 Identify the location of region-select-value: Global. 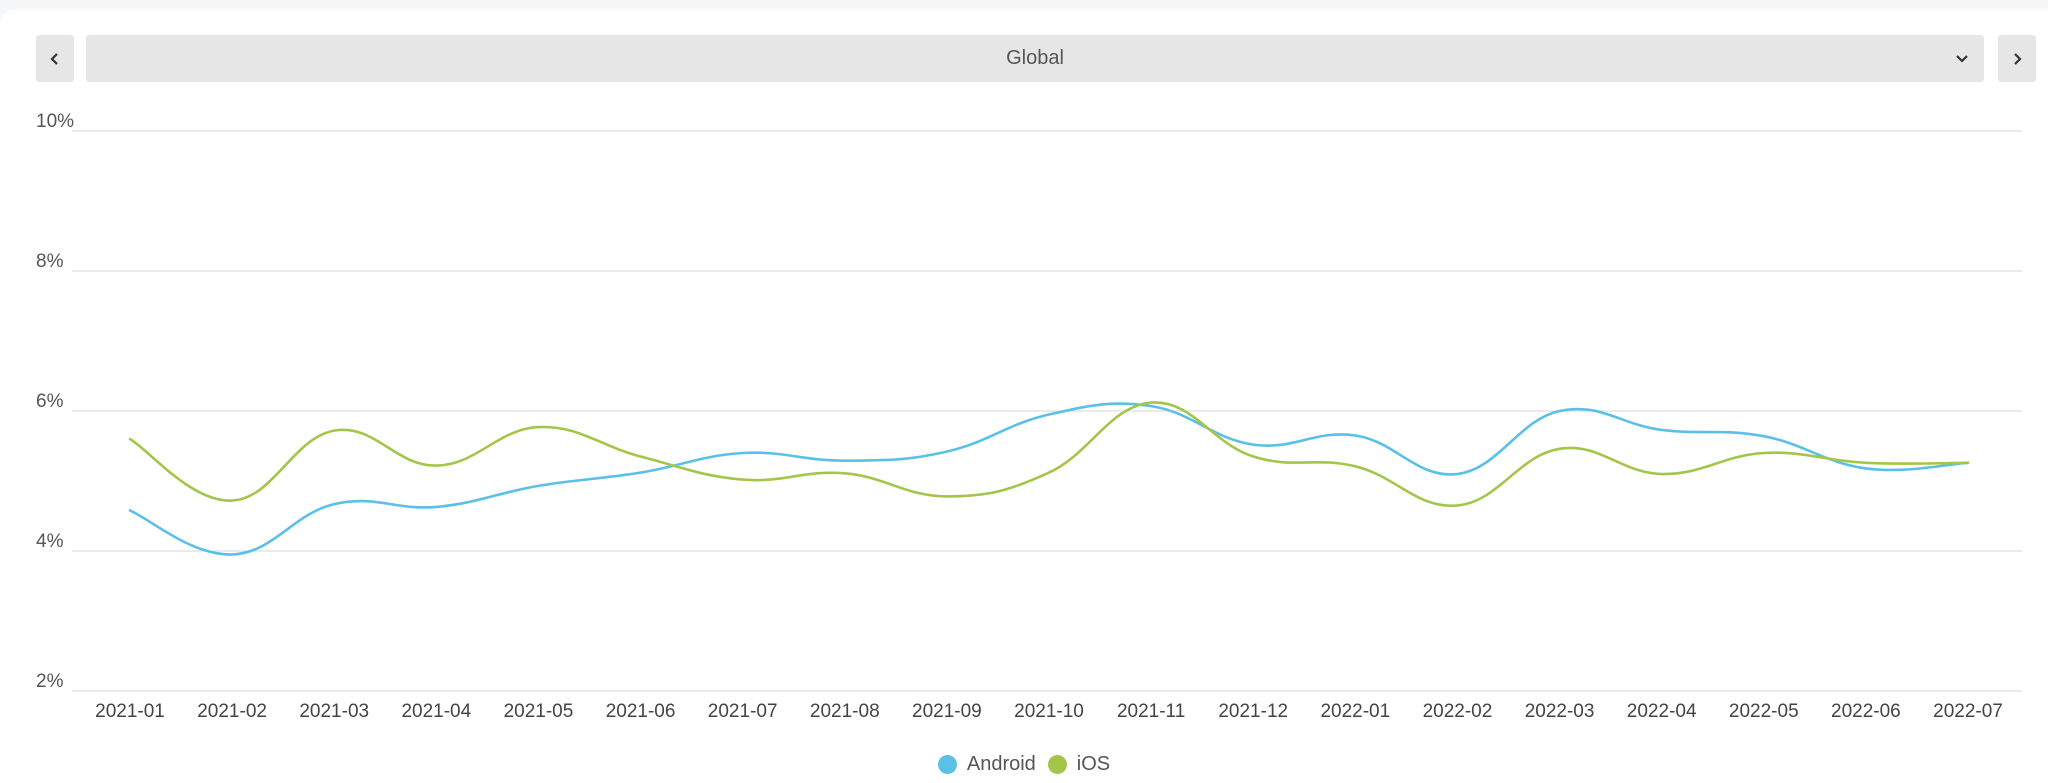
(1035, 58).